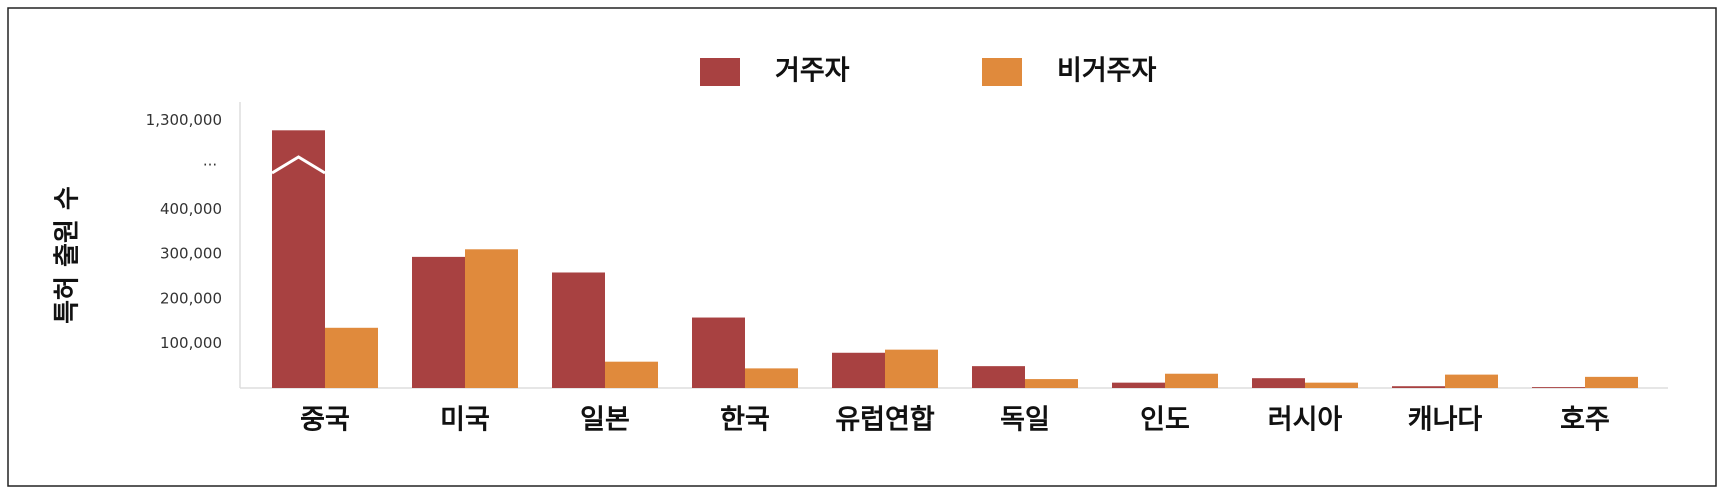 The width and height of the screenshot is (1726, 495). I want to click on x-tick-label: 인도, so click(1165, 420).